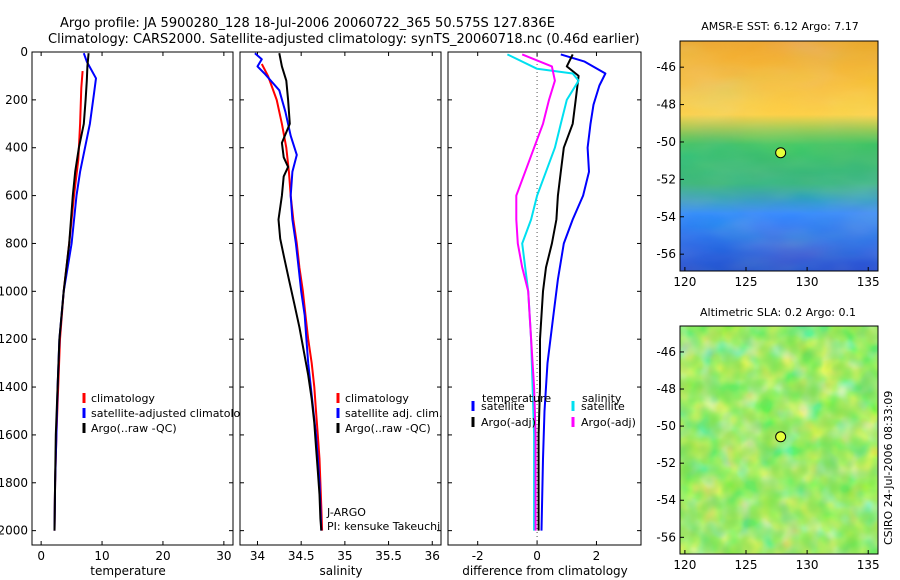 The image size is (900, 580). Describe the element at coordinates (223, 556) in the screenshot. I see `xtick-label: 30` at that location.